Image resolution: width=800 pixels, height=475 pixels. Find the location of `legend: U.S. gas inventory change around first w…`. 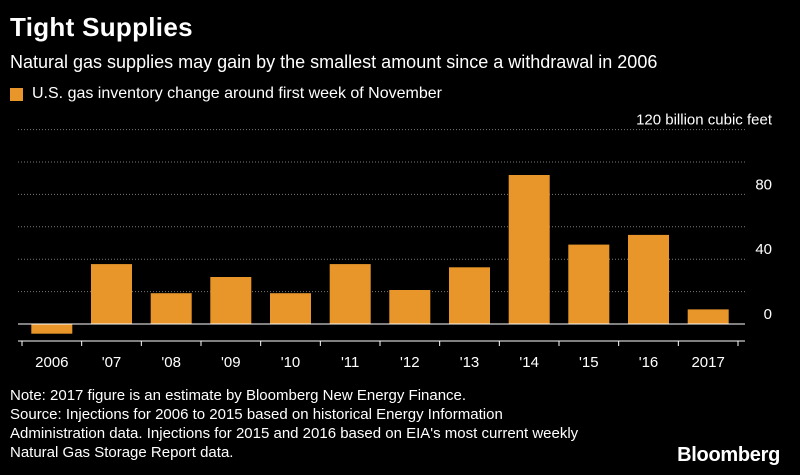

legend: U.S. gas inventory change around first w… is located at coordinates (226, 94).